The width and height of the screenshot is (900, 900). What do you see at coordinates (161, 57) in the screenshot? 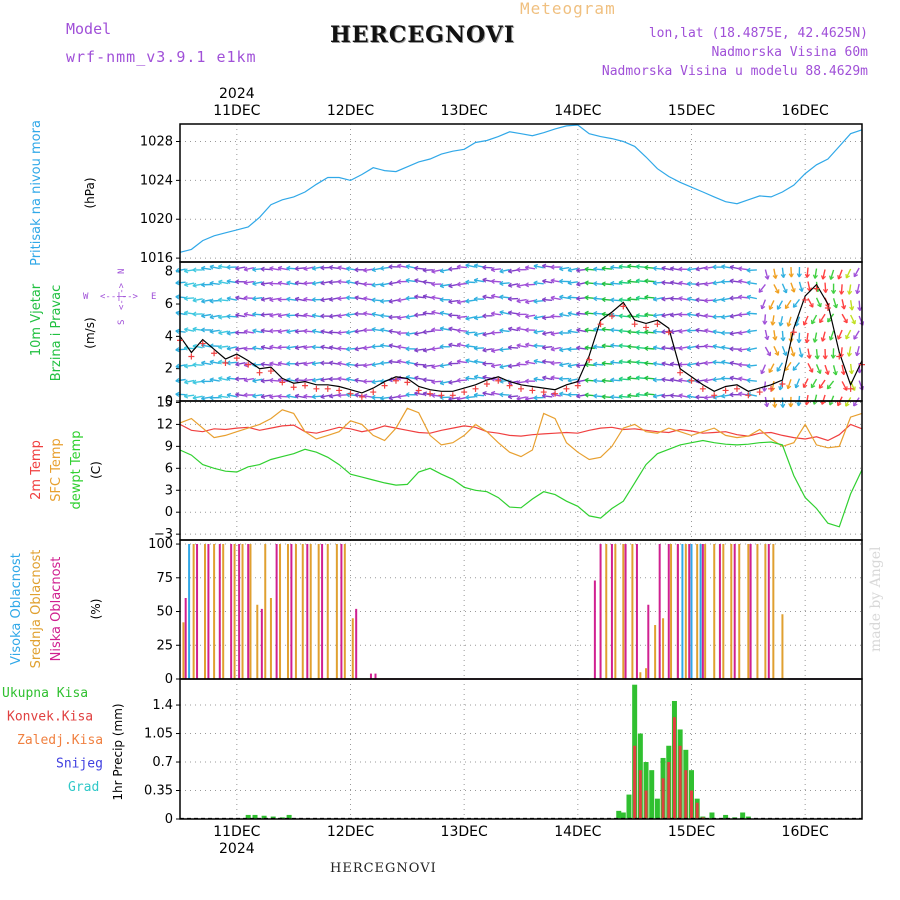
I see `model-name: wrf-nmm_v3.9.1 e1km` at bounding box center [161, 57].